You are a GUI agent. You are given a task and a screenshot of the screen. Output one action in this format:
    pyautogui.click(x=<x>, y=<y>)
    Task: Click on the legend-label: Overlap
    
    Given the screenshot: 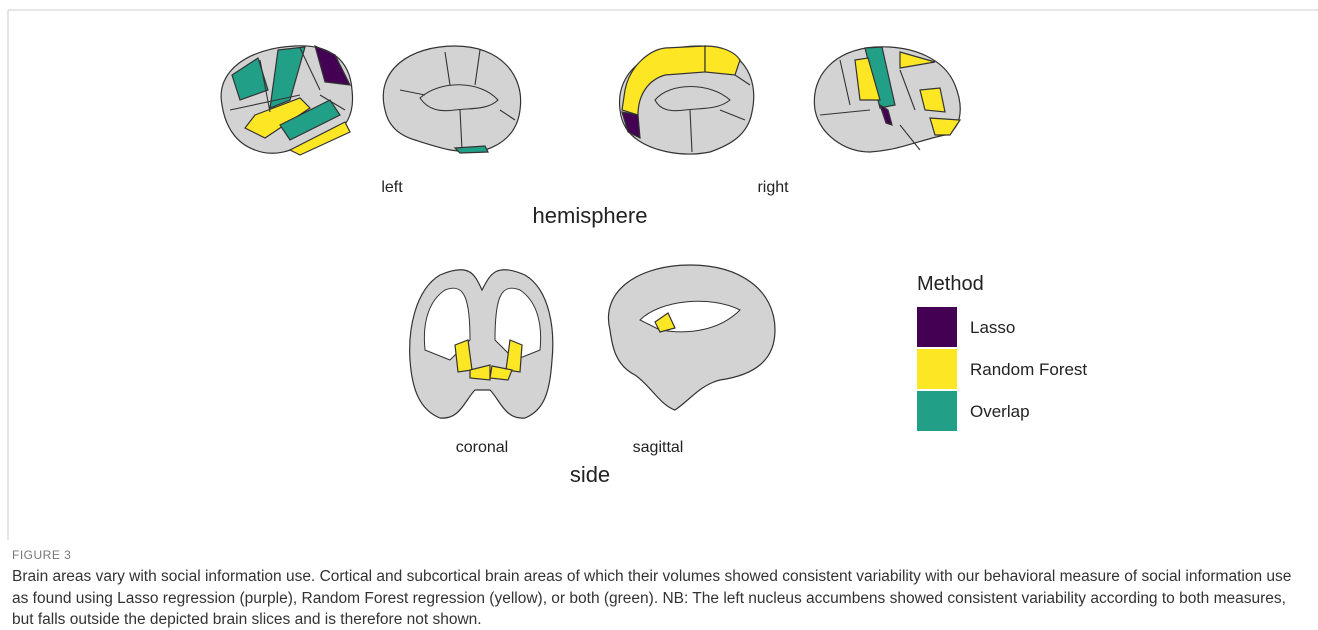 What is the action you would take?
    pyautogui.click(x=1000, y=411)
    